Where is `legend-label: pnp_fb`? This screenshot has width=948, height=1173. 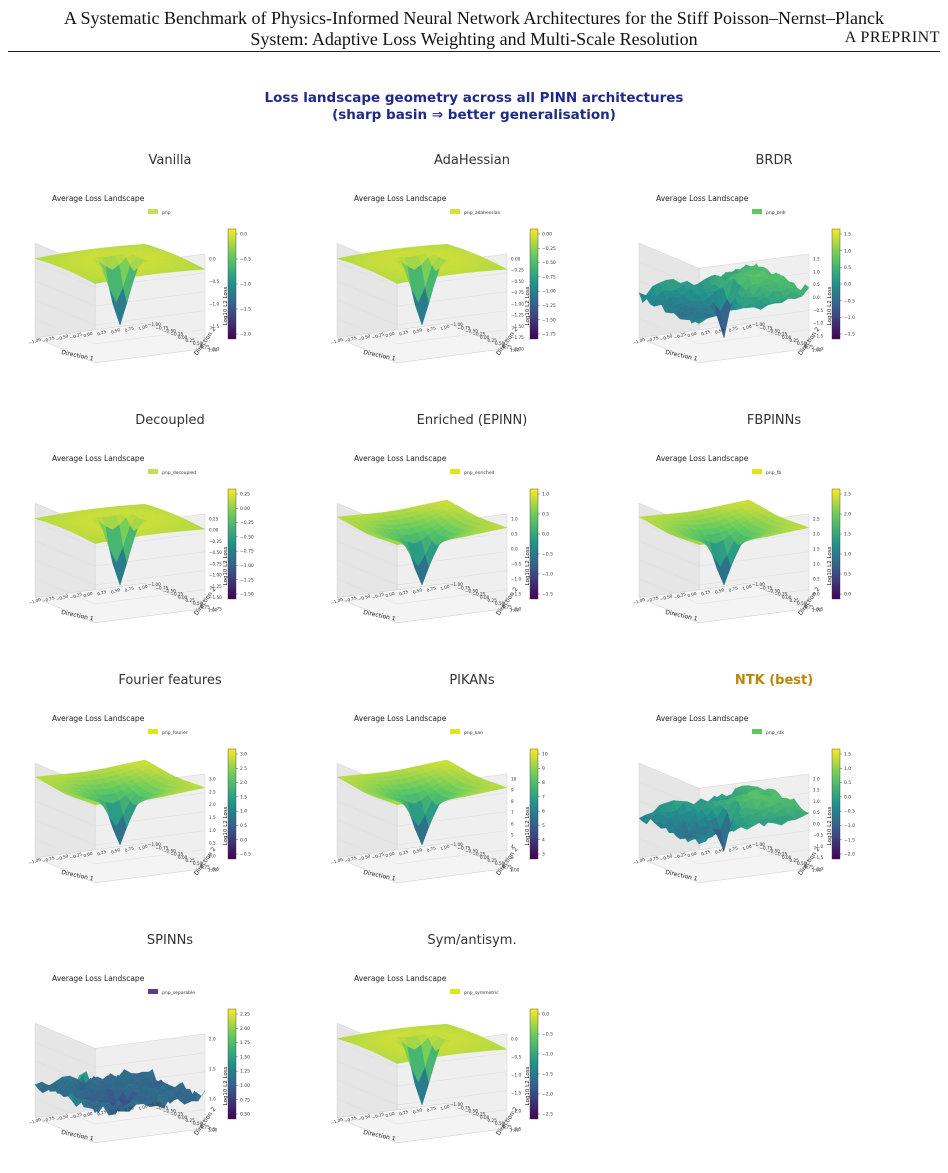 legend-label: pnp_fb is located at coordinates (773, 473).